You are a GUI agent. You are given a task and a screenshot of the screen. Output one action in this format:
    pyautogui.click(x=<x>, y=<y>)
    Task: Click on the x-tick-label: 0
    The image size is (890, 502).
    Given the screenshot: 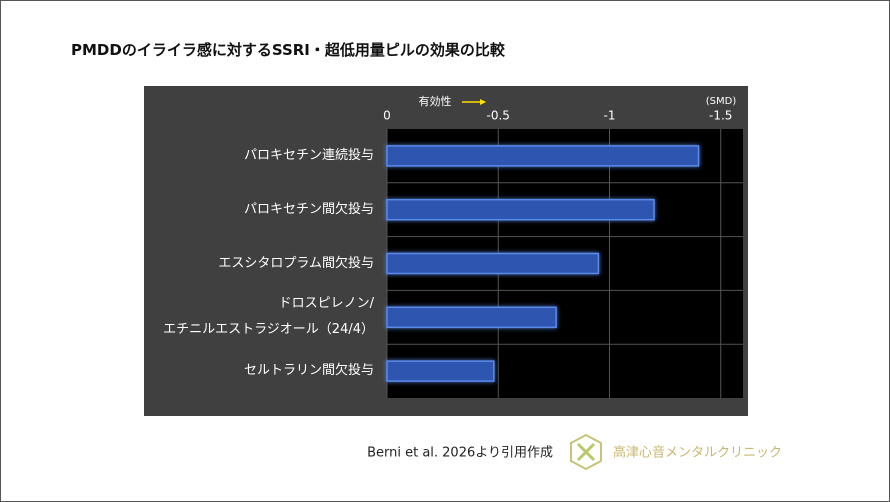 What is the action you would take?
    pyautogui.click(x=387, y=116)
    